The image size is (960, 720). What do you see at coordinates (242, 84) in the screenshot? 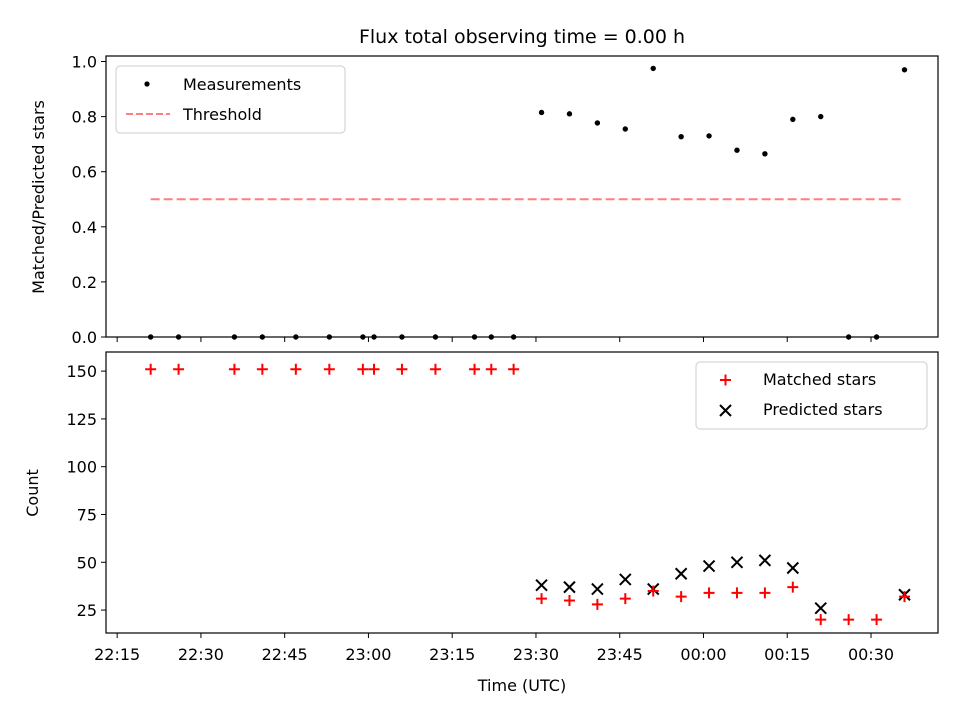
I see `legend-measurements-label: Measurements` at bounding box center [242, 84].